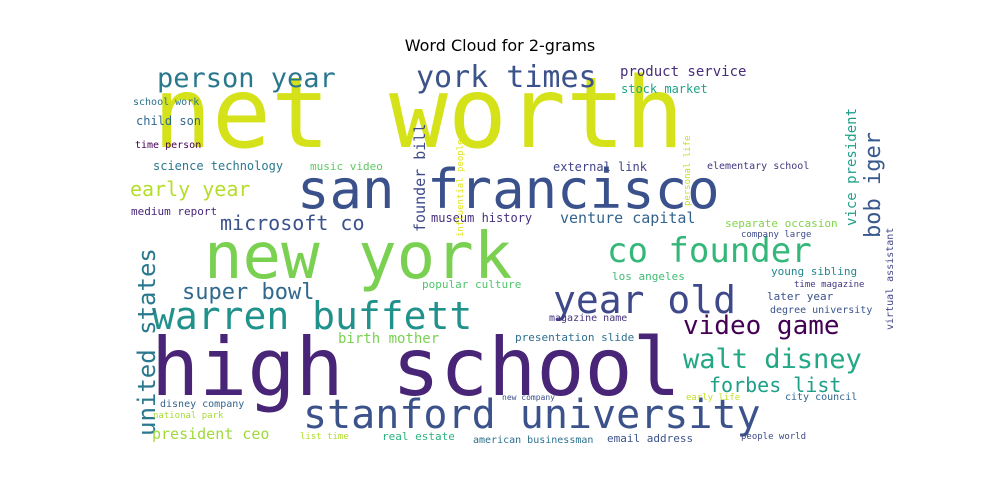  I want to click on word-birth-mother: birth mother, so click(388, 339).